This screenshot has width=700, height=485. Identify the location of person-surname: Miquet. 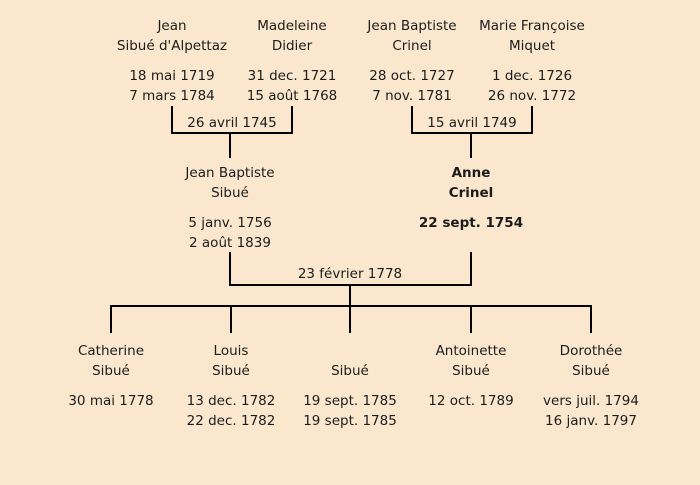
(532, 46).